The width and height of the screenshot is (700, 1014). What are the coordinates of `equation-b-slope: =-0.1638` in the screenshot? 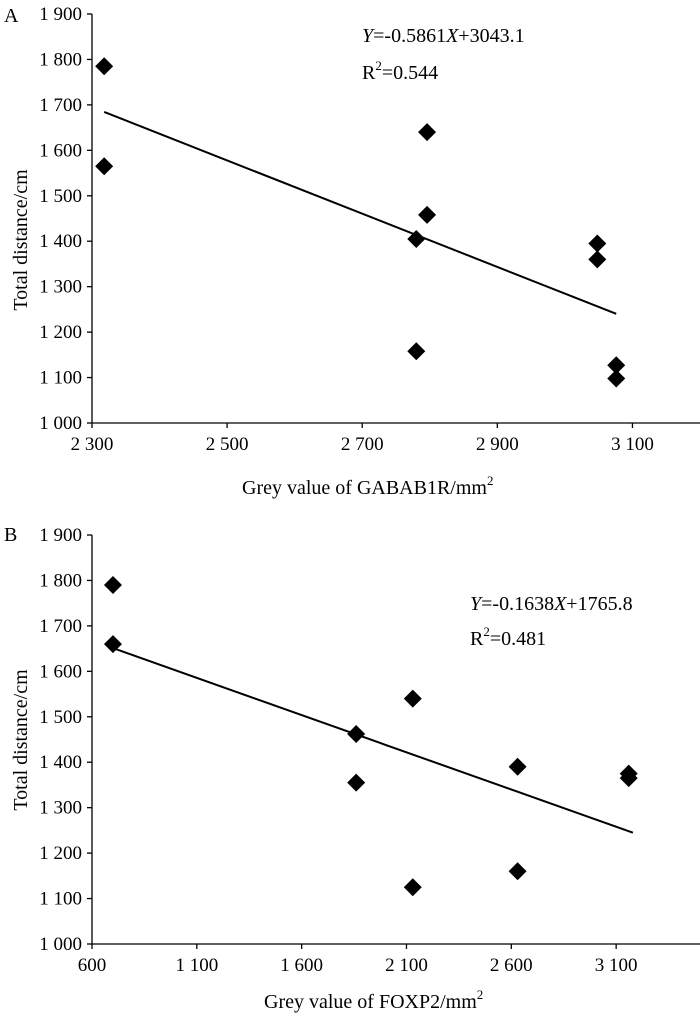 It's located at (517, 604).